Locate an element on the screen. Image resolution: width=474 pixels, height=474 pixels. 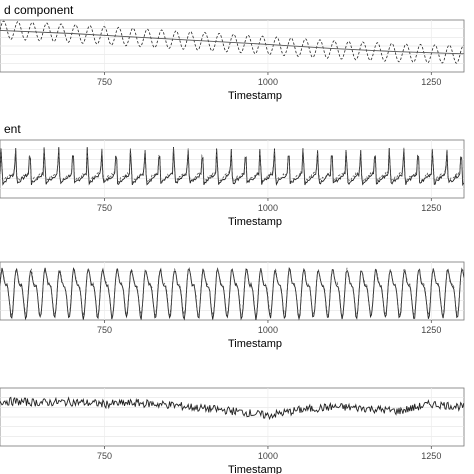
panel-title: d component is located at coordinates (39, 10).